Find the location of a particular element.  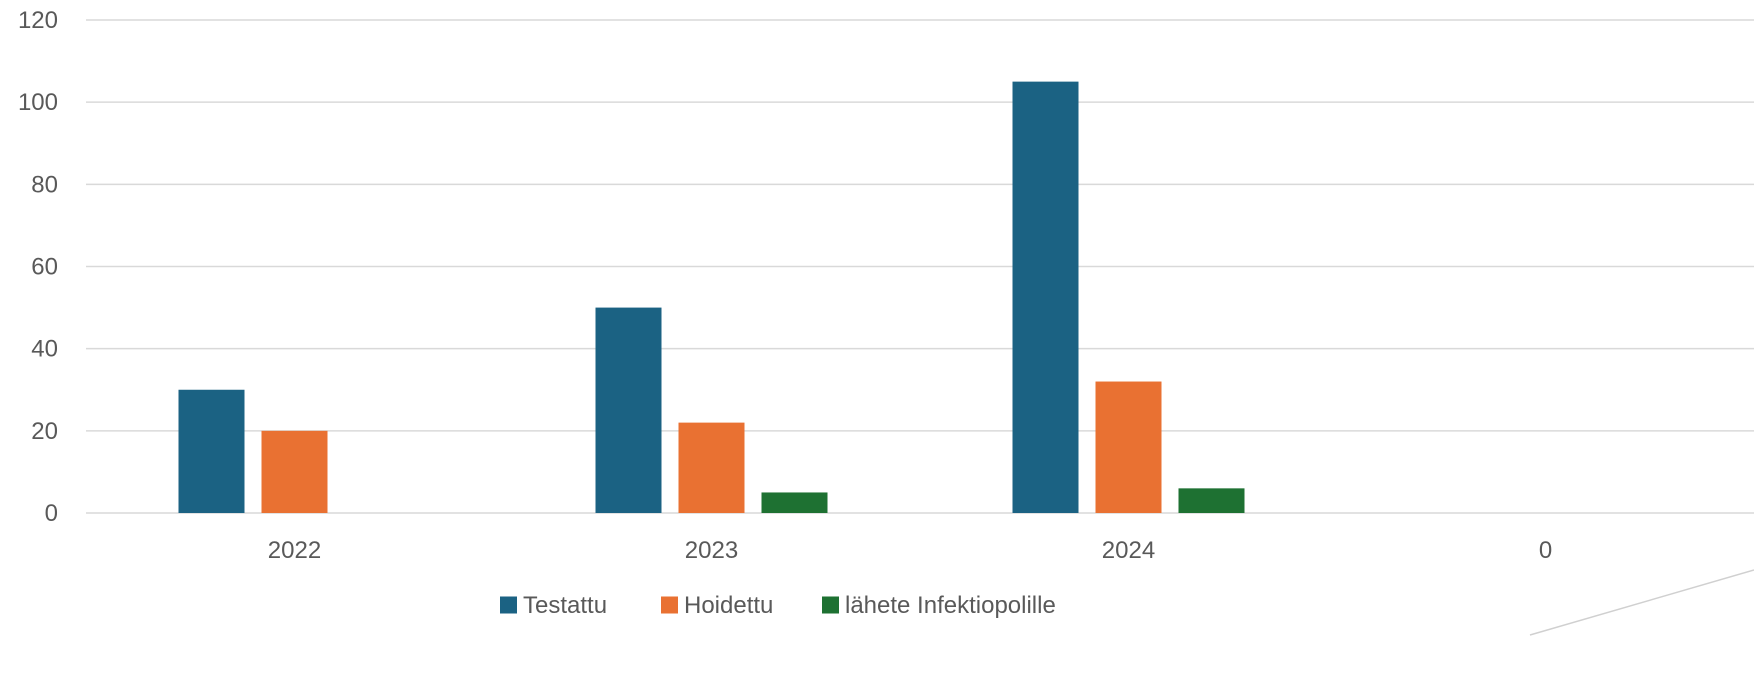

y-tick-label: 20 is located at coordinates (44, 431).